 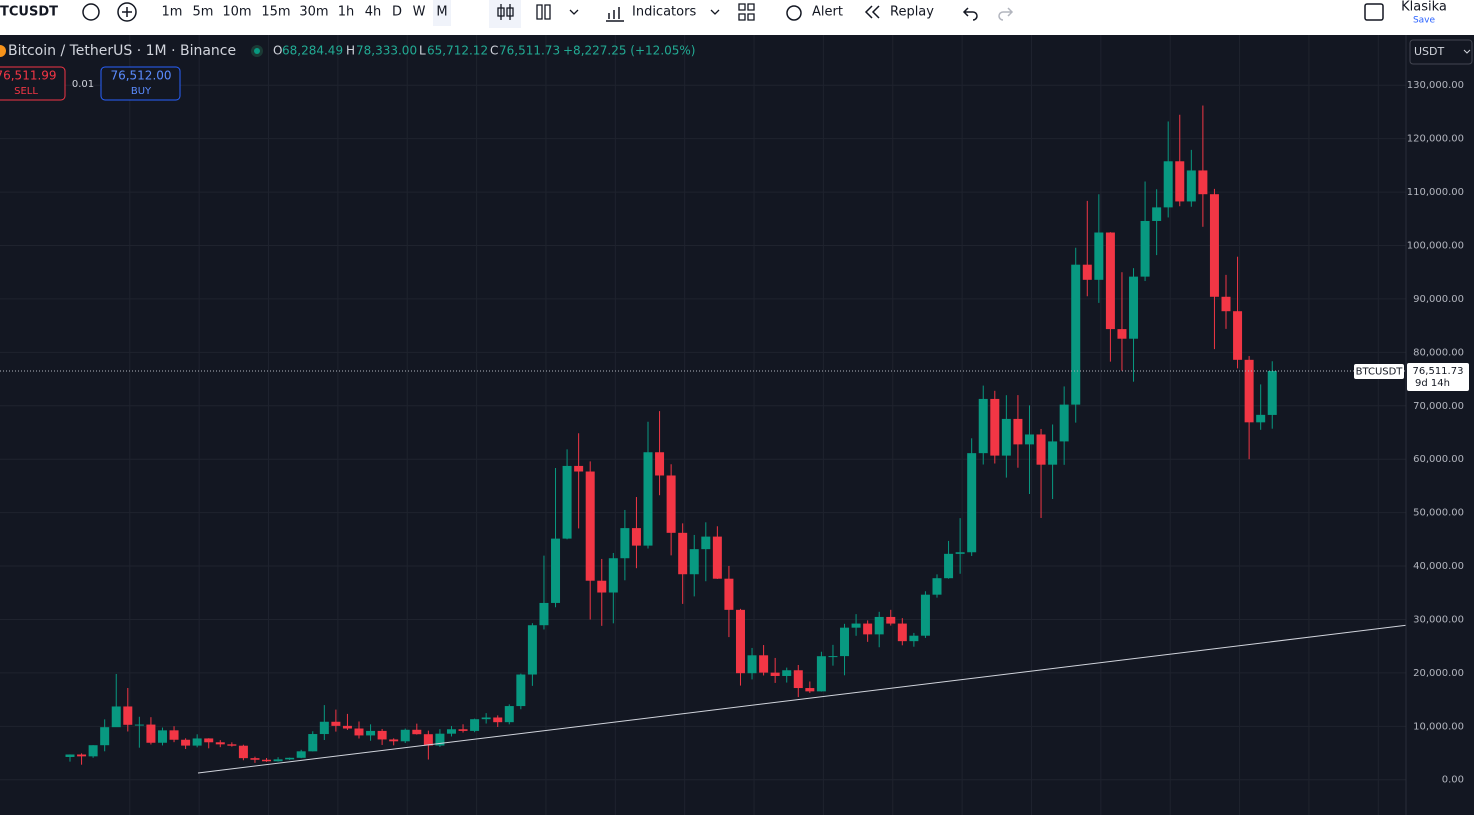 What do you see at coordinates (373, 12) in the screenshot?
I see `interval-button: 4h` at bounding box center [373, 12].